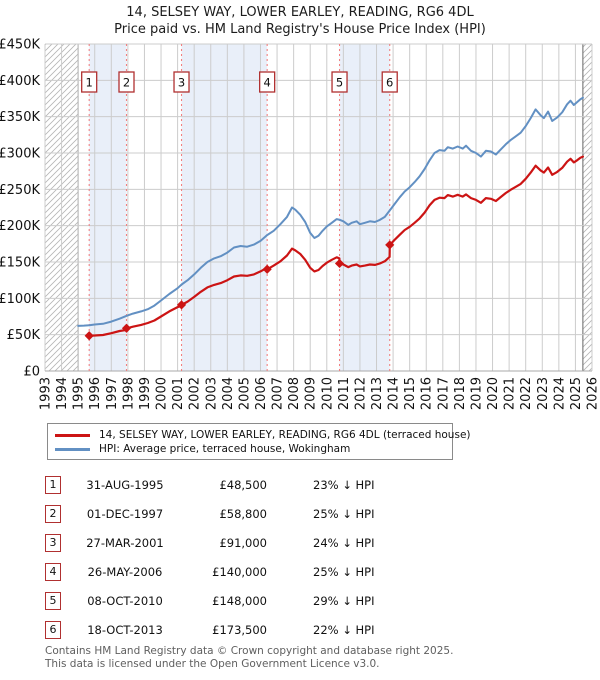 This screenshot has height=680, width=600. Describe the element at coordinates (593, 393) in the screenshot. I see `x-tick-label: 2026` at that location.